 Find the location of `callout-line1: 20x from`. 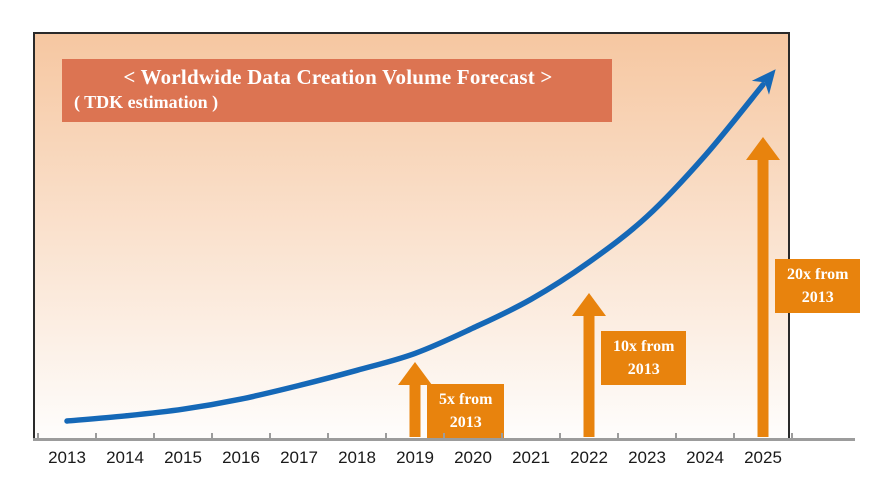

callout-line1: 20x from is located at coordinates (818, 274).